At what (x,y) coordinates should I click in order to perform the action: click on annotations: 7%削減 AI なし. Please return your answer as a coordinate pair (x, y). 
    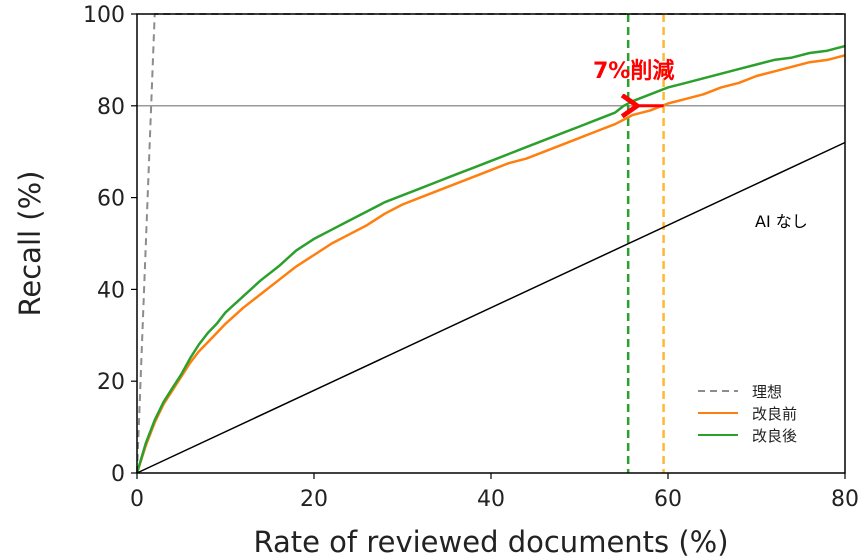
    Looking at the image, I should click on (700, 145).